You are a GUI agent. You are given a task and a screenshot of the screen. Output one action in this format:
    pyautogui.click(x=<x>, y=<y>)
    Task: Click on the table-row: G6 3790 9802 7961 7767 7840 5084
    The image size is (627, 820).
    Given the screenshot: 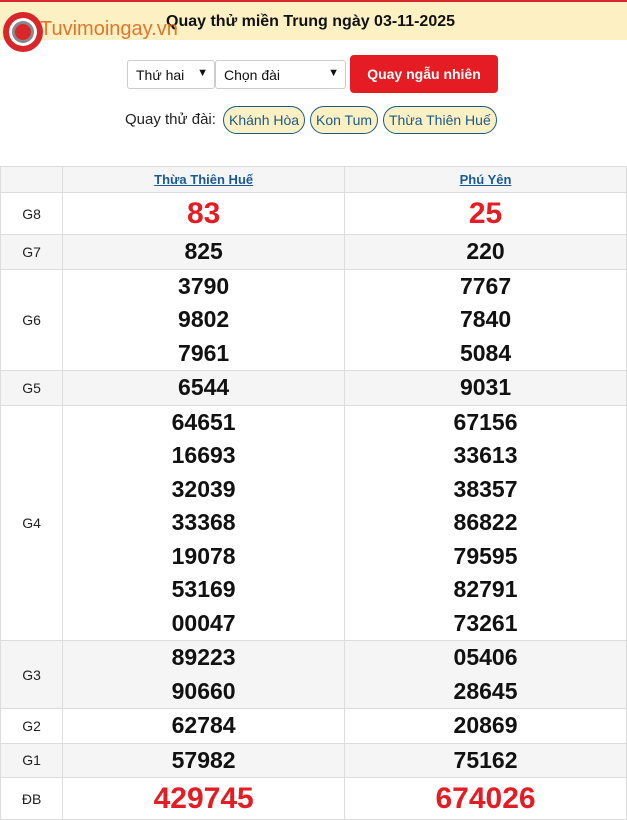 What is the action you would take?
    pyautogui.click(x=313, y=319)
    